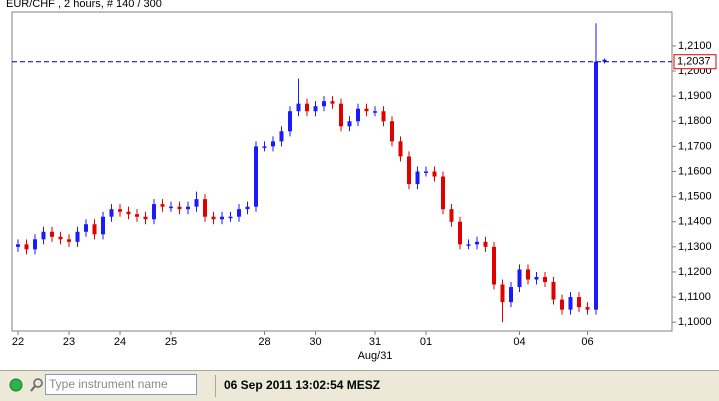 The height and width of the screenshot is (401, 719). What do you see at coordinates (69, 342) in the screenshot?
I see `x-tick-label: 23` at bounding box center [69, 342].